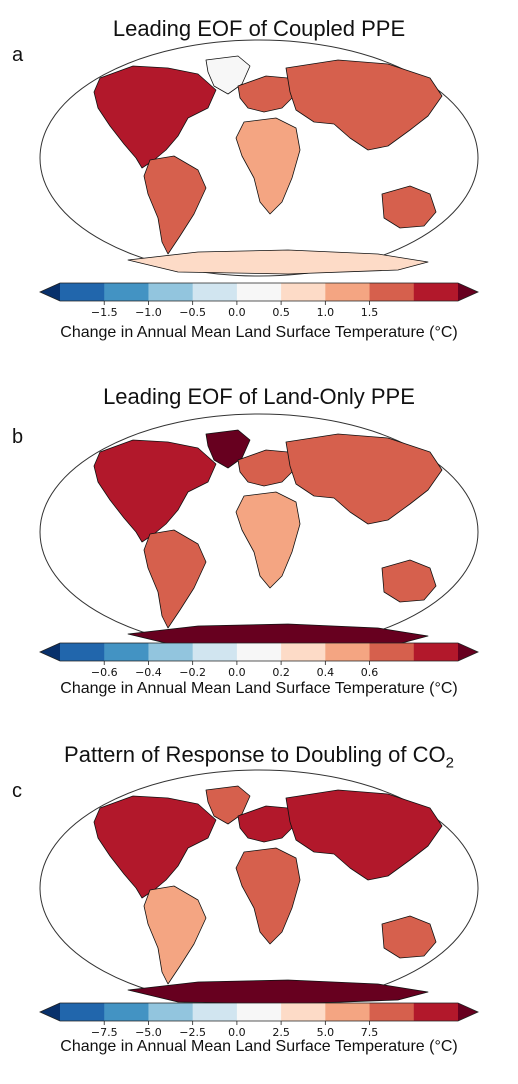 This screenshot has width=518, height=1084. I want to click on colorbar-tick-label: 5.0, so click(326, 1032).